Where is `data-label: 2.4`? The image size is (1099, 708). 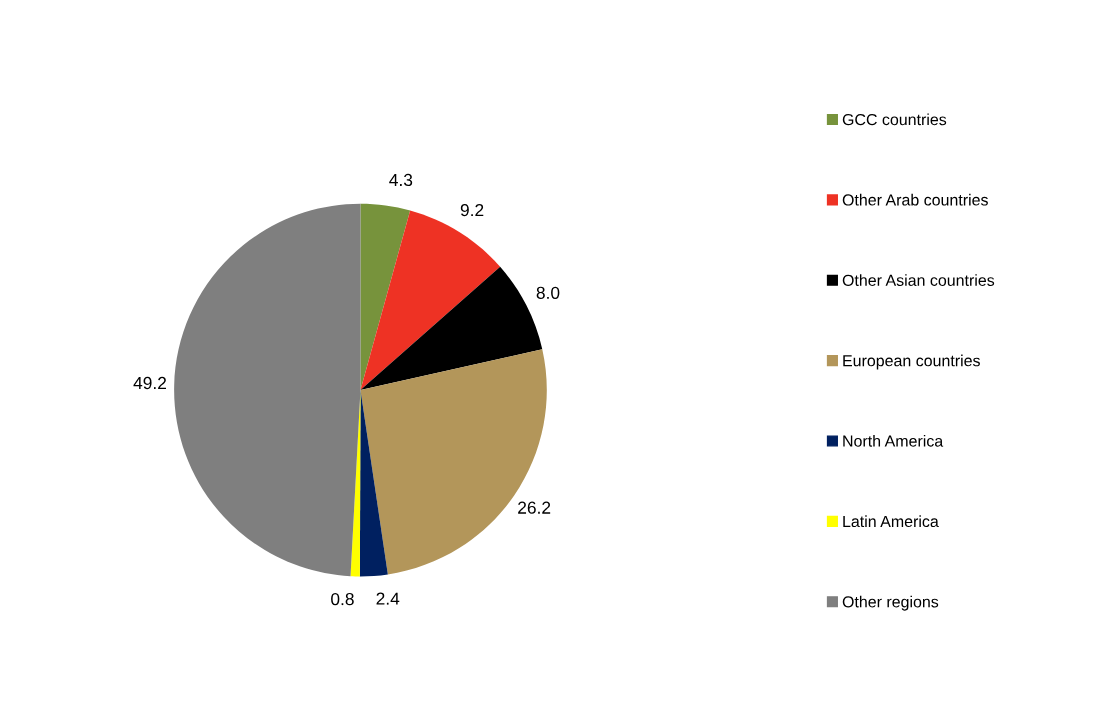
data-label: 2.4 is located at coordinates (388, 598).